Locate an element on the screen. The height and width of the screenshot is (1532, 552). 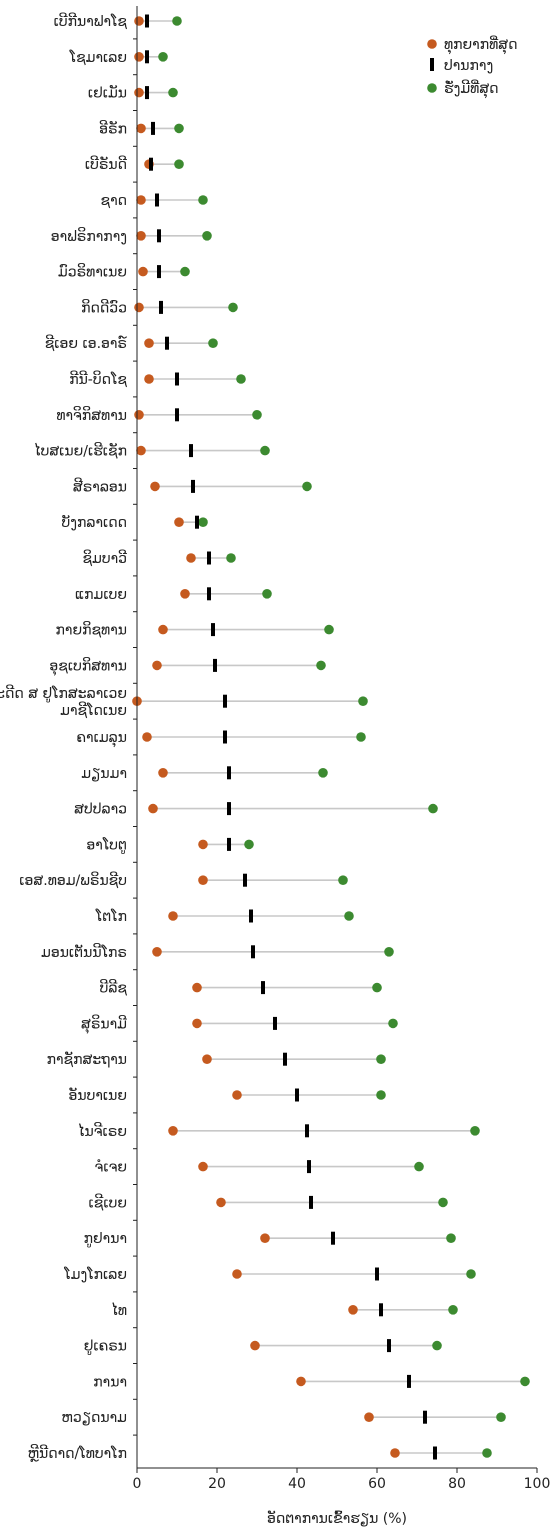
category-label: ອີຣັກ is located at coordinates (113, 128).